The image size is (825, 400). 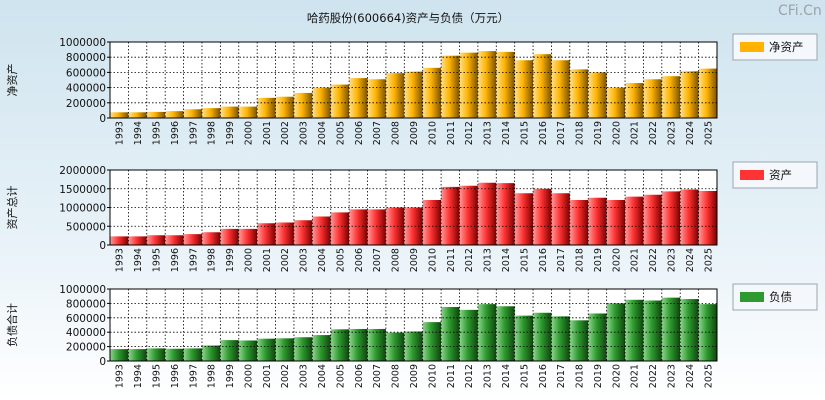 I want to click on bar-净资产-2008, so click(x=395, y=95).